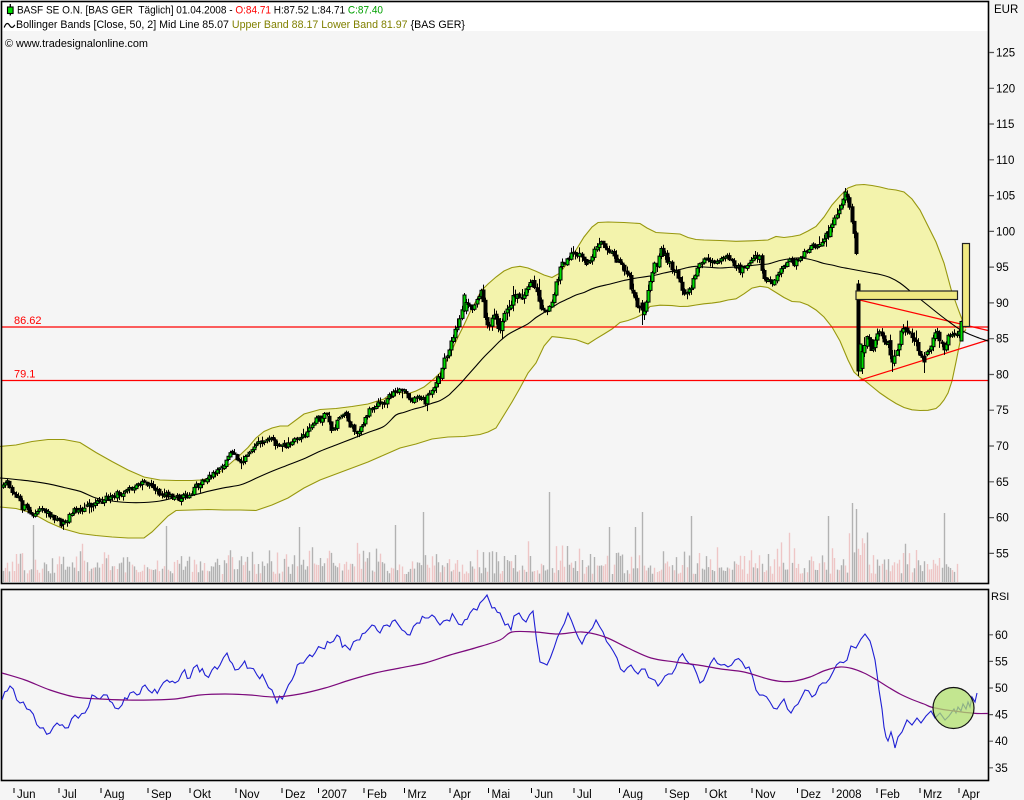 The height and width of the screenshot is (800, 1024). What do you see at coordinates (1005, 232) in the screenshot?
I see `svg-text: 100` at bounding box center [1005, 232].